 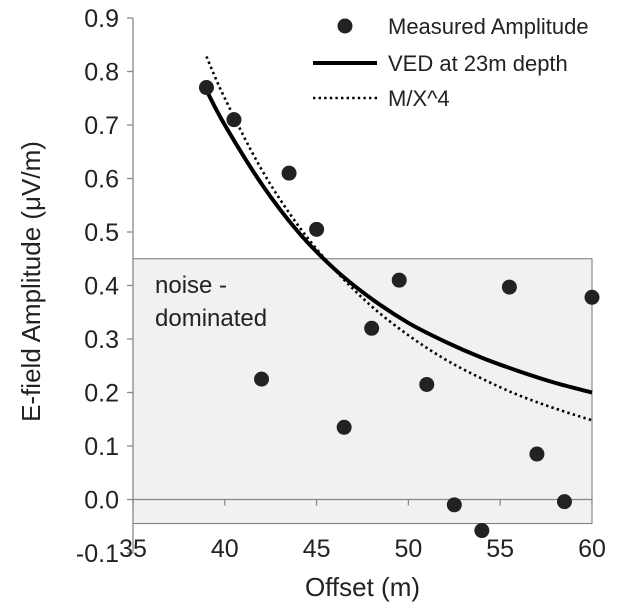 What do you see at coordinates (488, 26) in the screenshot?
I see `legend-label-measured: Measured Amplitude` at bounding box center [488, 26].